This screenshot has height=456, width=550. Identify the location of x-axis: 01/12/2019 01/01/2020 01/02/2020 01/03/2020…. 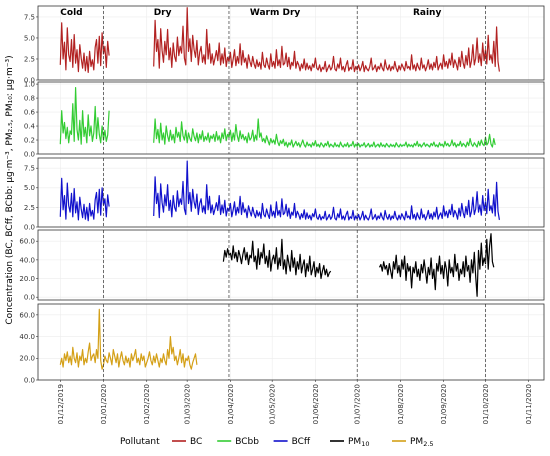
(295, 402).